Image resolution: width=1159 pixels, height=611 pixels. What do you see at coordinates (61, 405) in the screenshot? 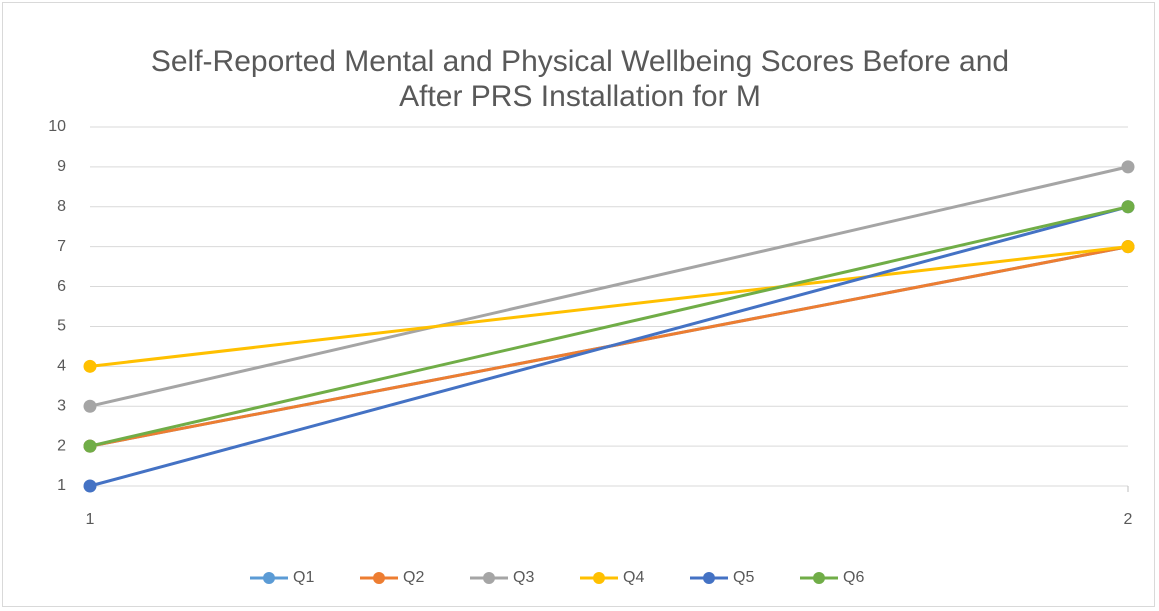
I see `y-tick-label: 3` at bounding box center [61, 405].